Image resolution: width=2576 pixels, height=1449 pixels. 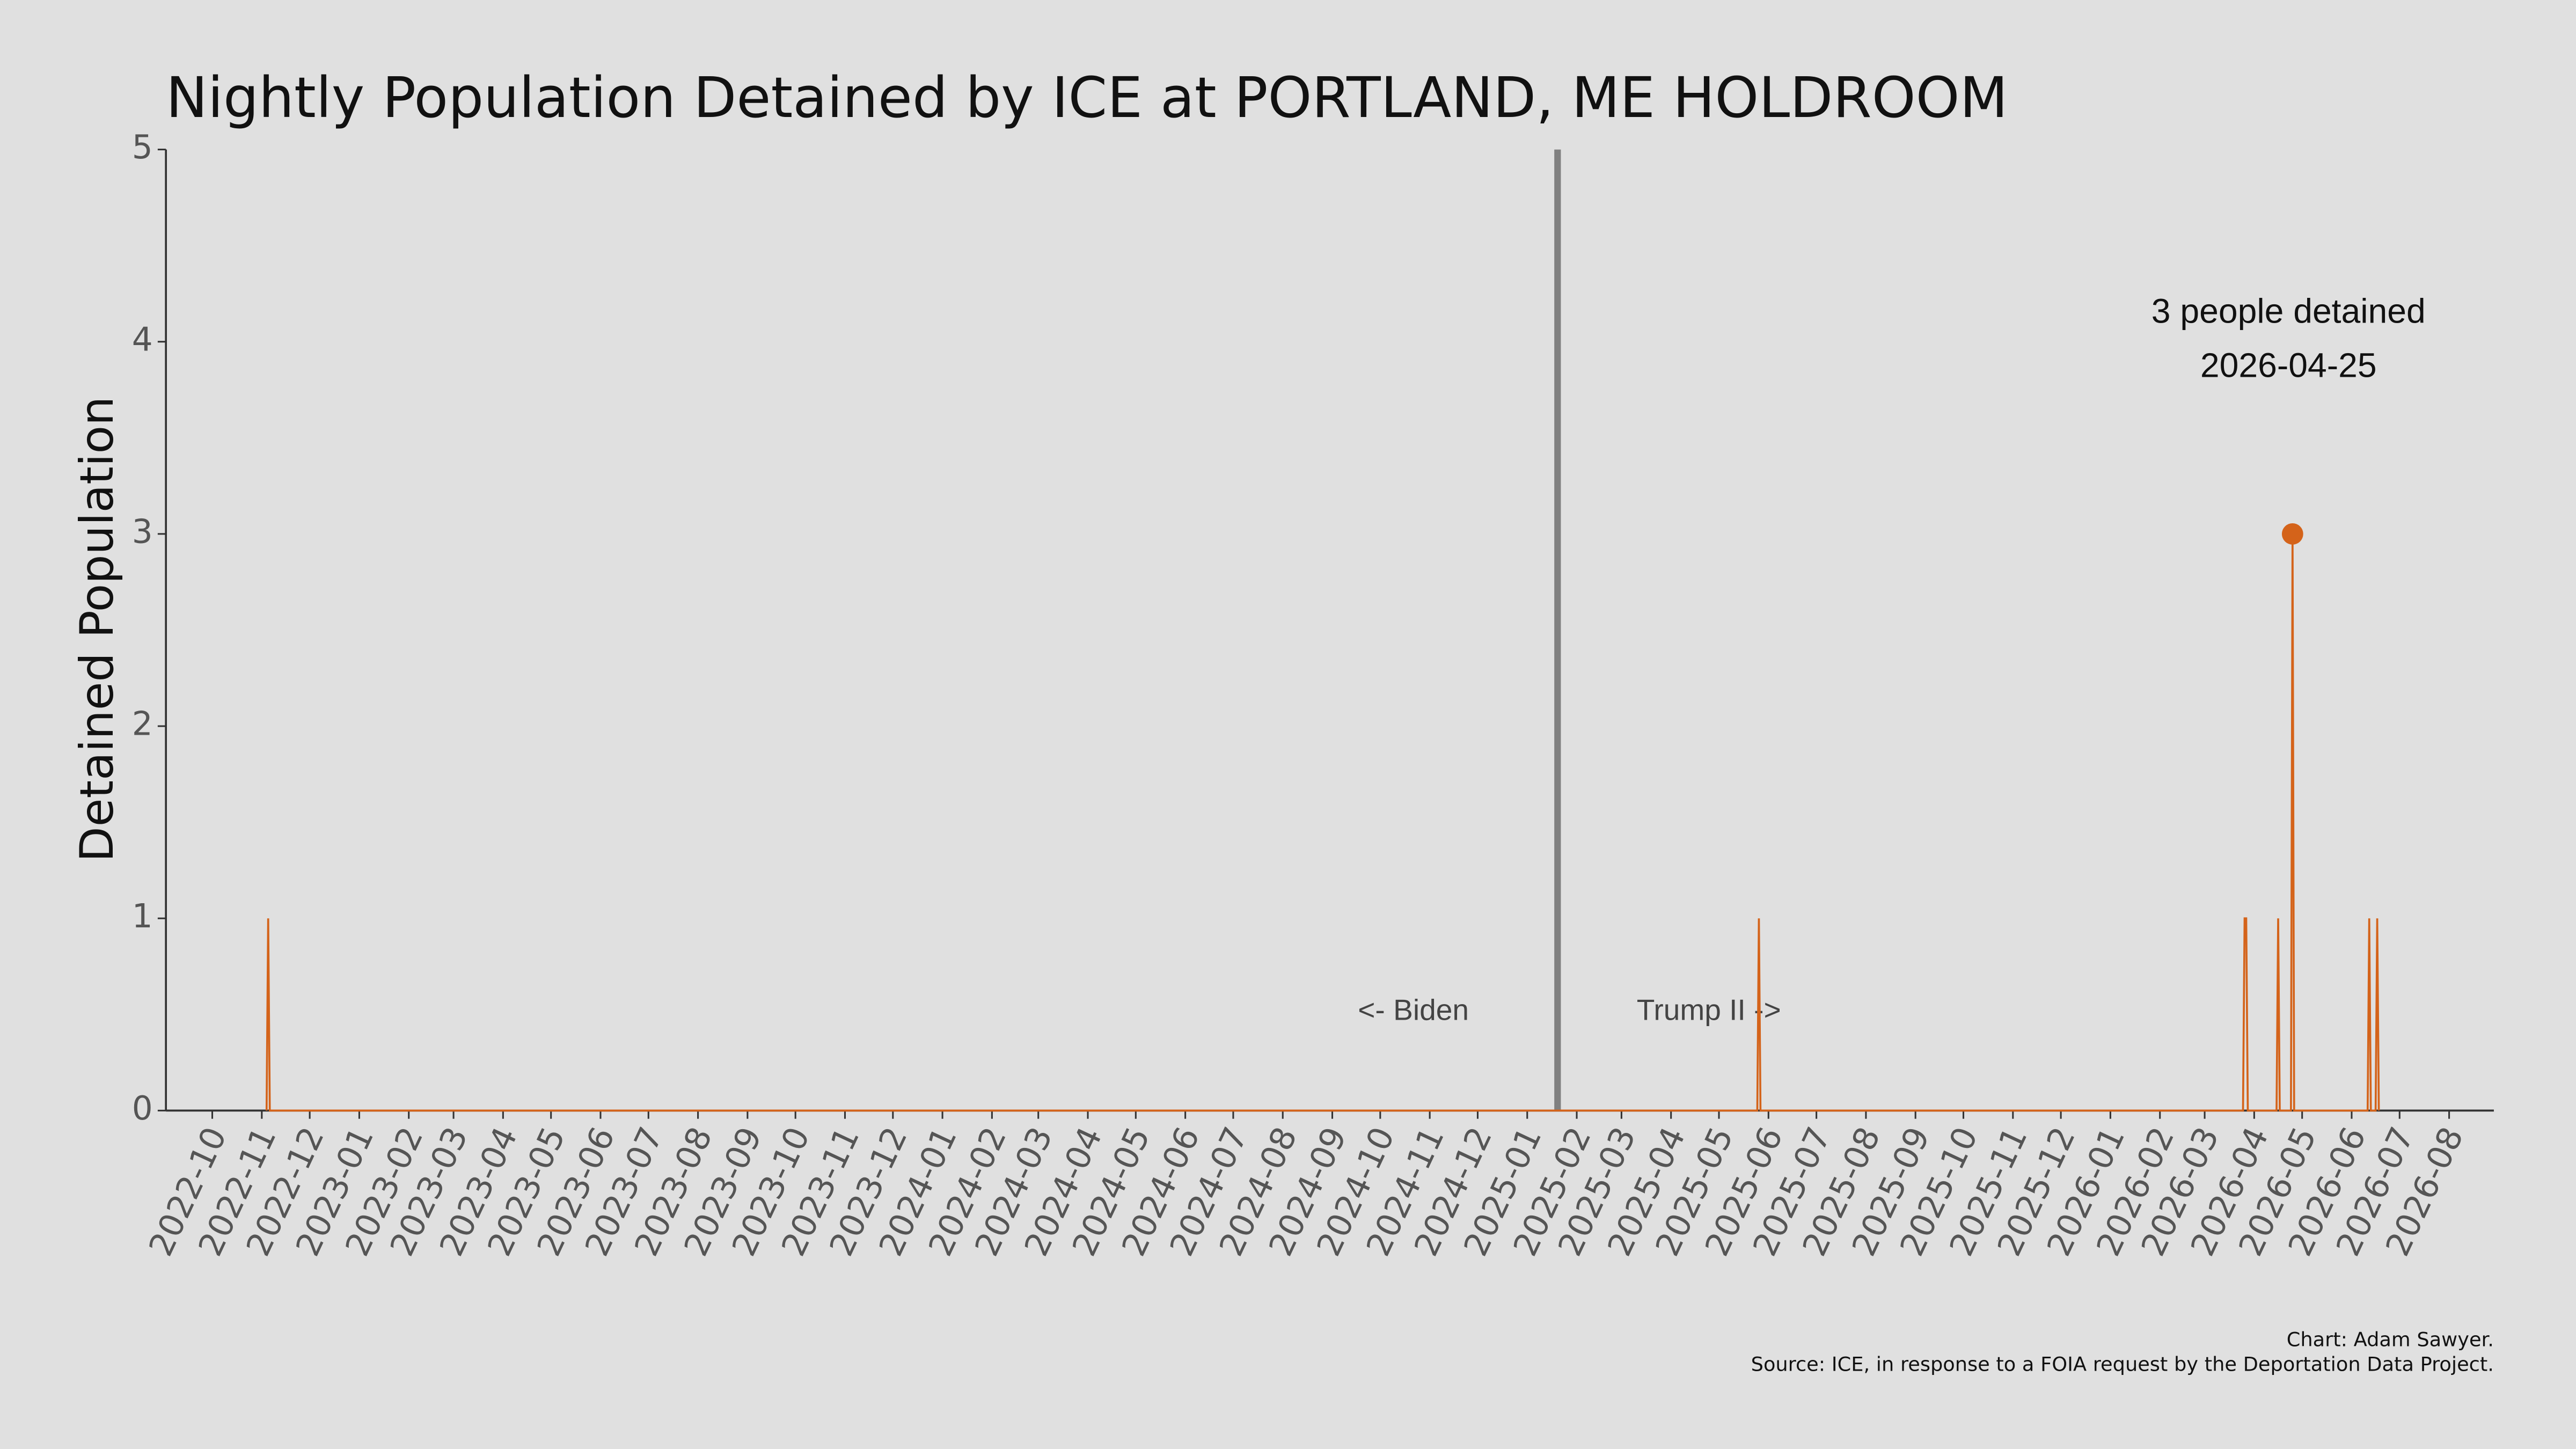 What do you see at coordinates (2288, 311) in the screenshot?
I see `annotation: 3 people detained` at bounding box center [2288, 311].